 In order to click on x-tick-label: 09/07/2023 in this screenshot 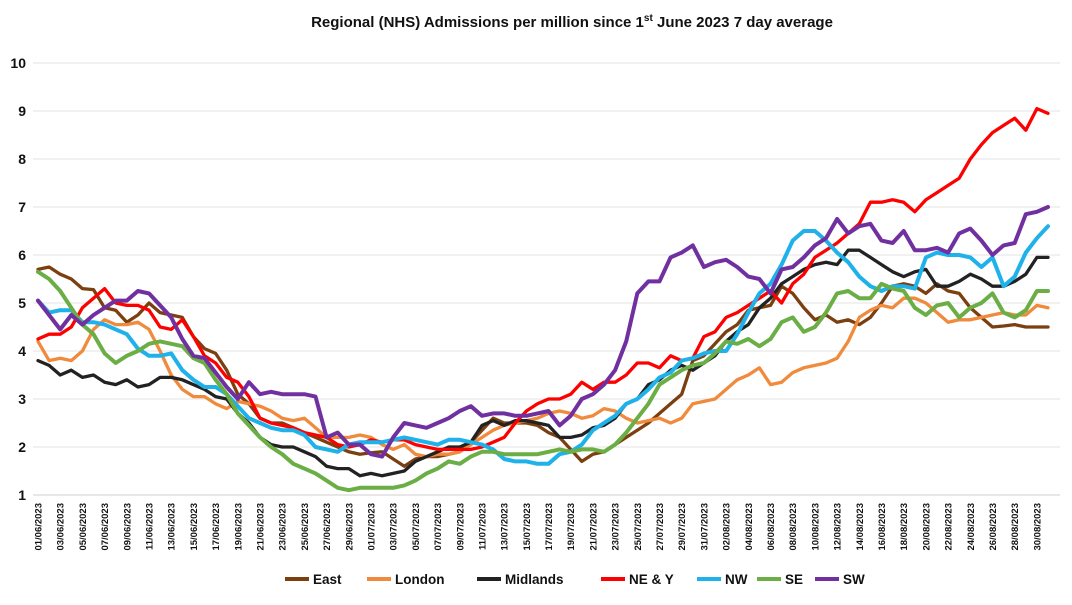, I will do `click(460, 527)`.